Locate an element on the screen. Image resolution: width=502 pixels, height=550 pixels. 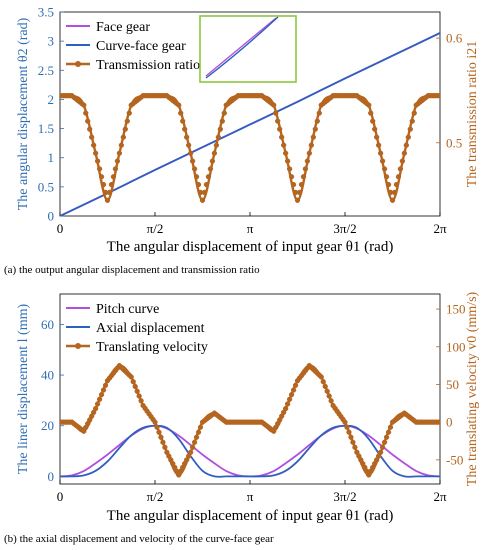
y-right-tick-label: 100 is located at coordinates (456, 346).